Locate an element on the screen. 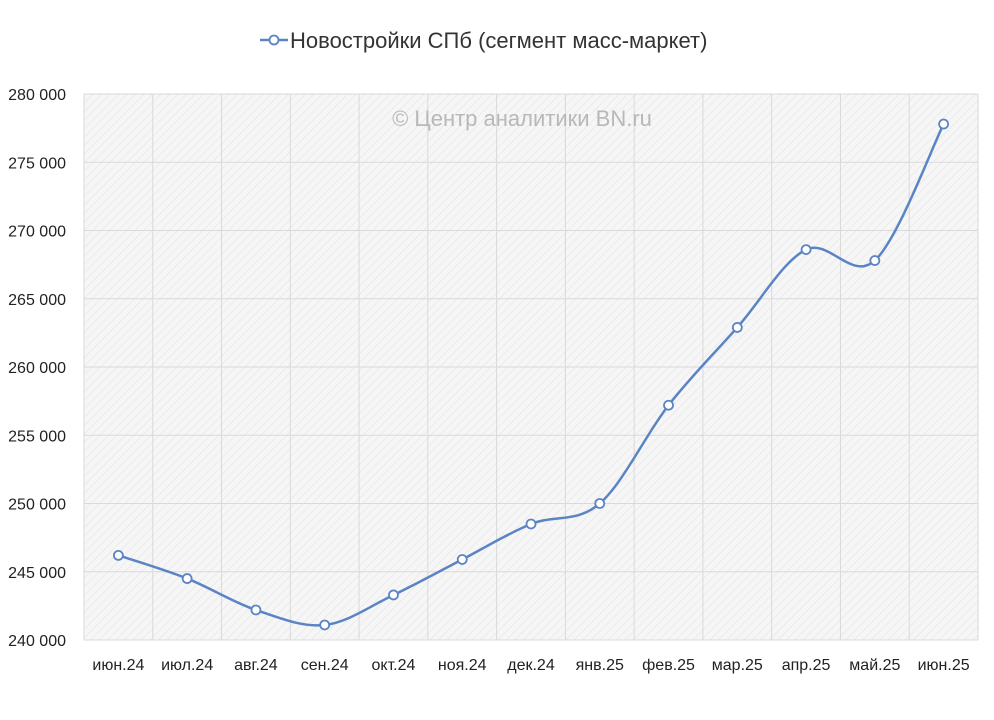 This screenshot has width=994, height=720. legend-series-label: Новостройки СПб (сегмент масс-маркет) is located at coordinates (498, 40).